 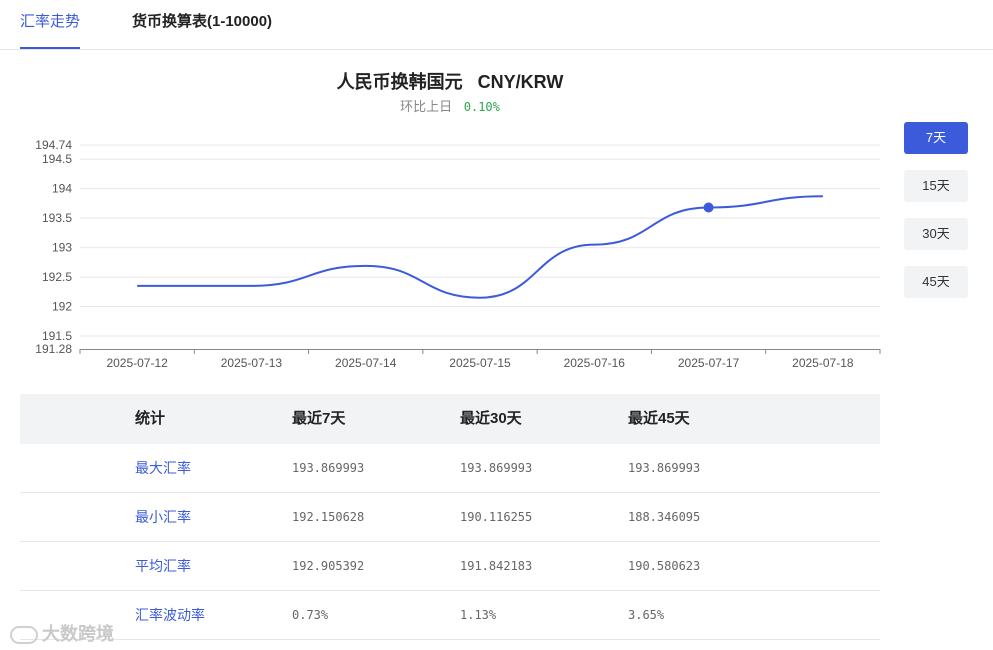 I want to click on x-tick-label: 2025-07-14, so click(x=366, y=363).